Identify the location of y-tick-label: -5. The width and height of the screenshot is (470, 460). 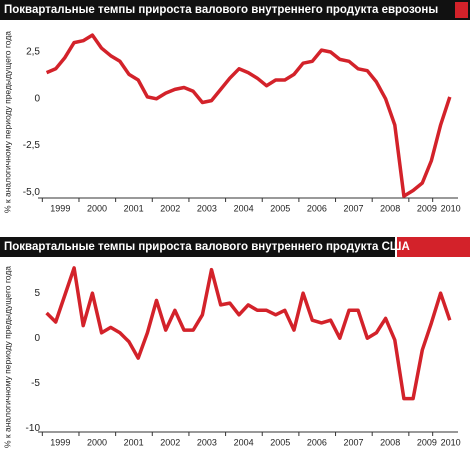
(35, 383).